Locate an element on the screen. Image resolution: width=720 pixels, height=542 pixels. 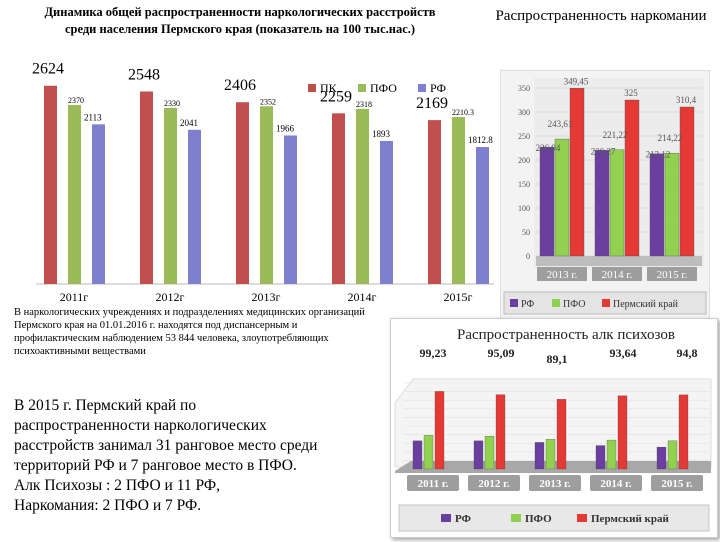
data-label-rf: 1893 is located at coordinates (381, 134).